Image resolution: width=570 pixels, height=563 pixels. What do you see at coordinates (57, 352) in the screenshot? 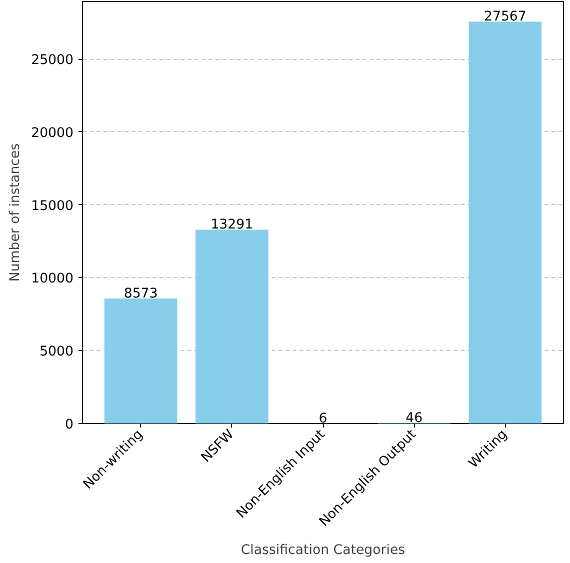
I see `y-tick-label: 5000` at bounding box center [57, 352].